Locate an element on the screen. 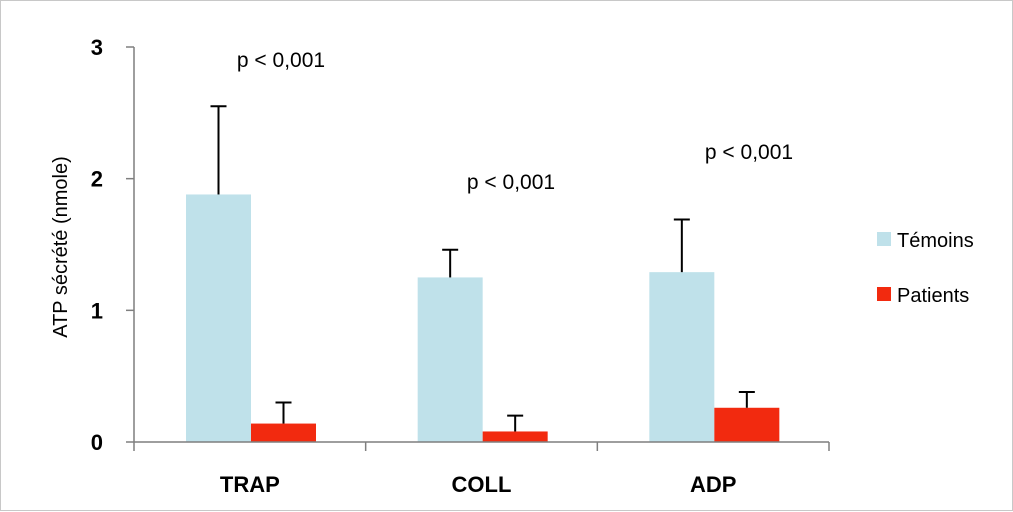 Image resolution: width=1013 pixels, height=512 pixels. bar-coll-patients is located at coordinates (515, 436).